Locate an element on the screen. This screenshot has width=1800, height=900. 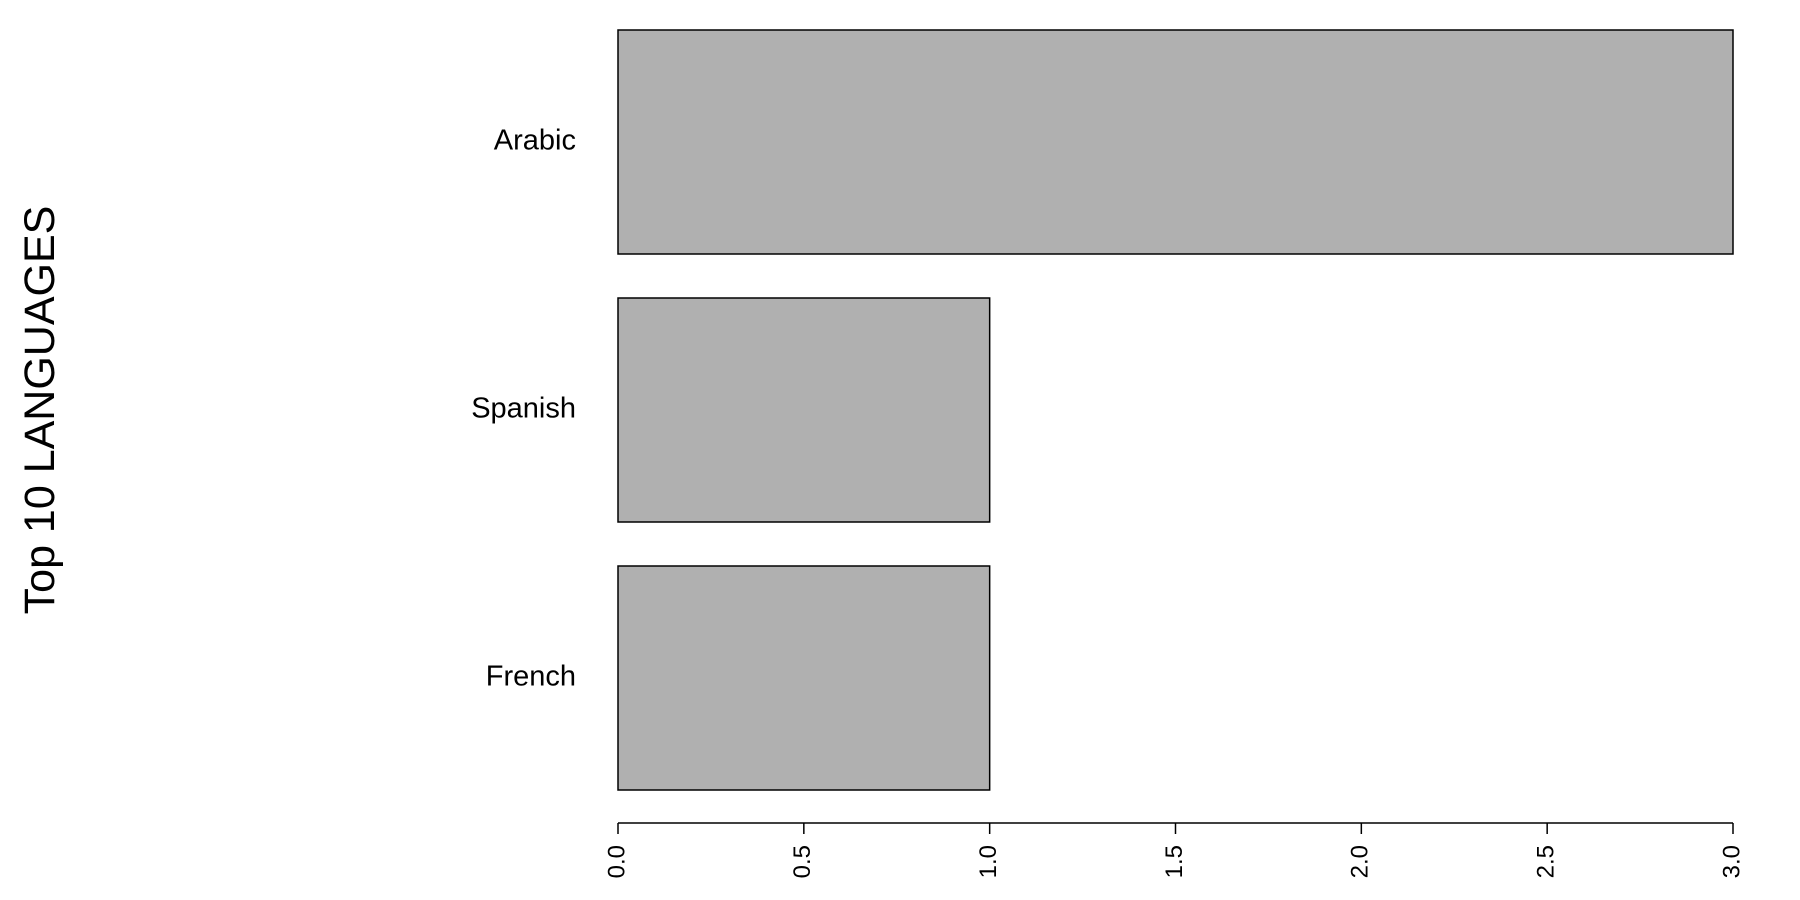
x-axis: 0.0 0.5 1.0 1.5 2.0 2.5 3.0 is located at coordinates (1174, 850).